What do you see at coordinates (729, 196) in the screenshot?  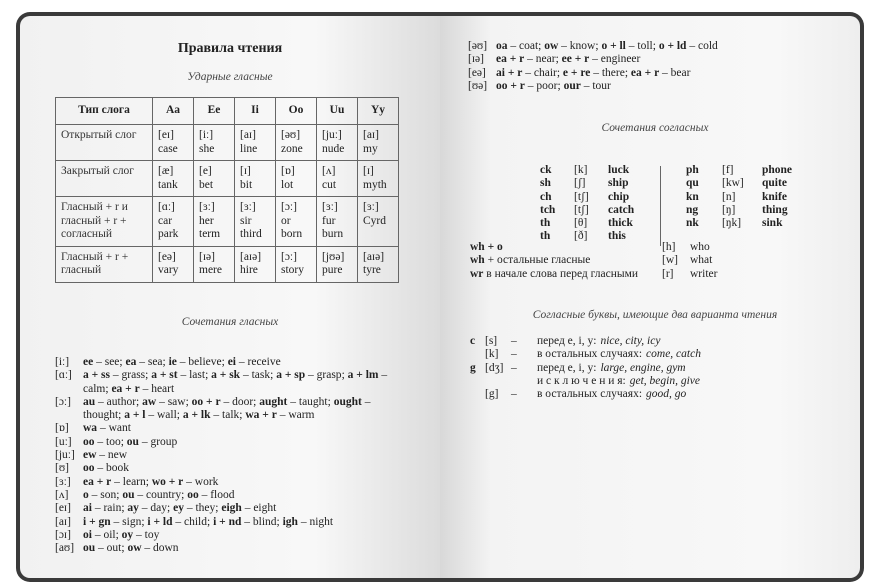 I see `transcription: [n]` at bounding box center [729, 196].